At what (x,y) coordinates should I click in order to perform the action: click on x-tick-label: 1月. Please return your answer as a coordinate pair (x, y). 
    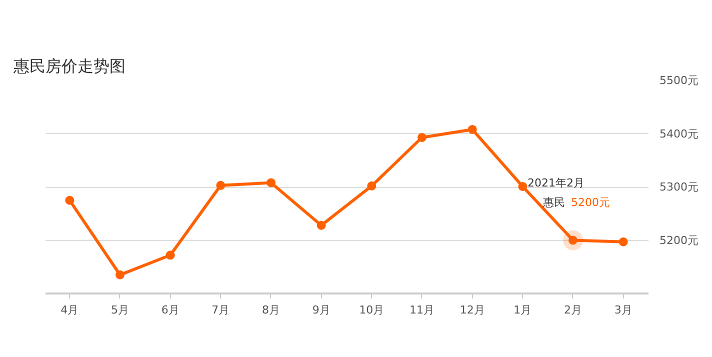
    Looking at the image, I should click on (523, 310).